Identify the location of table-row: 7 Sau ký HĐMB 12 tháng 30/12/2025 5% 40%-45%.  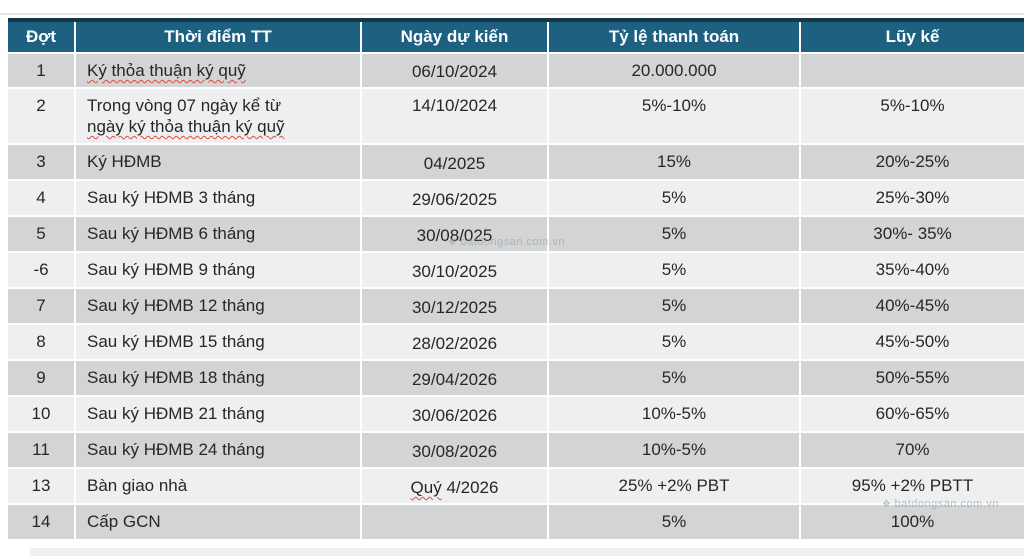
(516, 306).